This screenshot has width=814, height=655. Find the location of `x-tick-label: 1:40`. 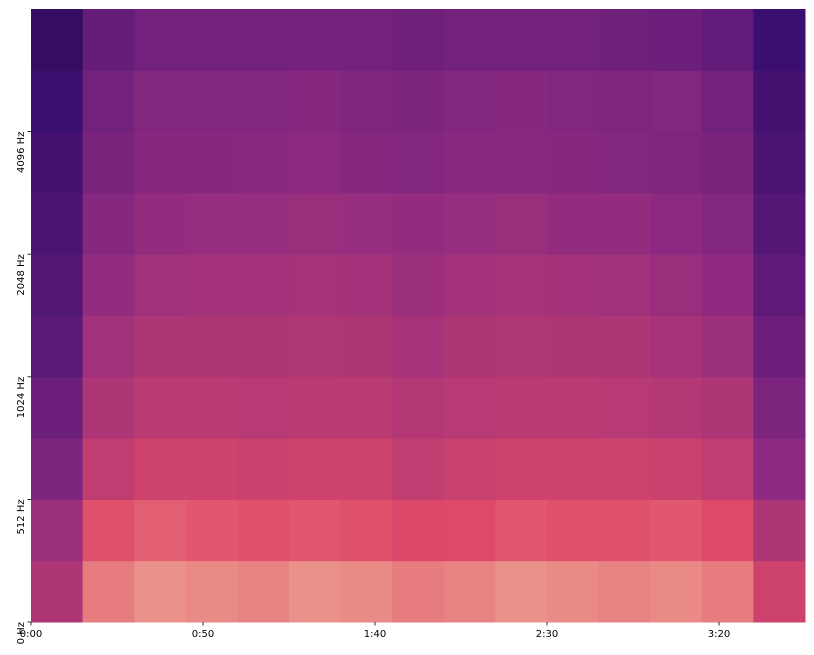

x-tick-label: 1:40 is located at coordinates (375, 634).